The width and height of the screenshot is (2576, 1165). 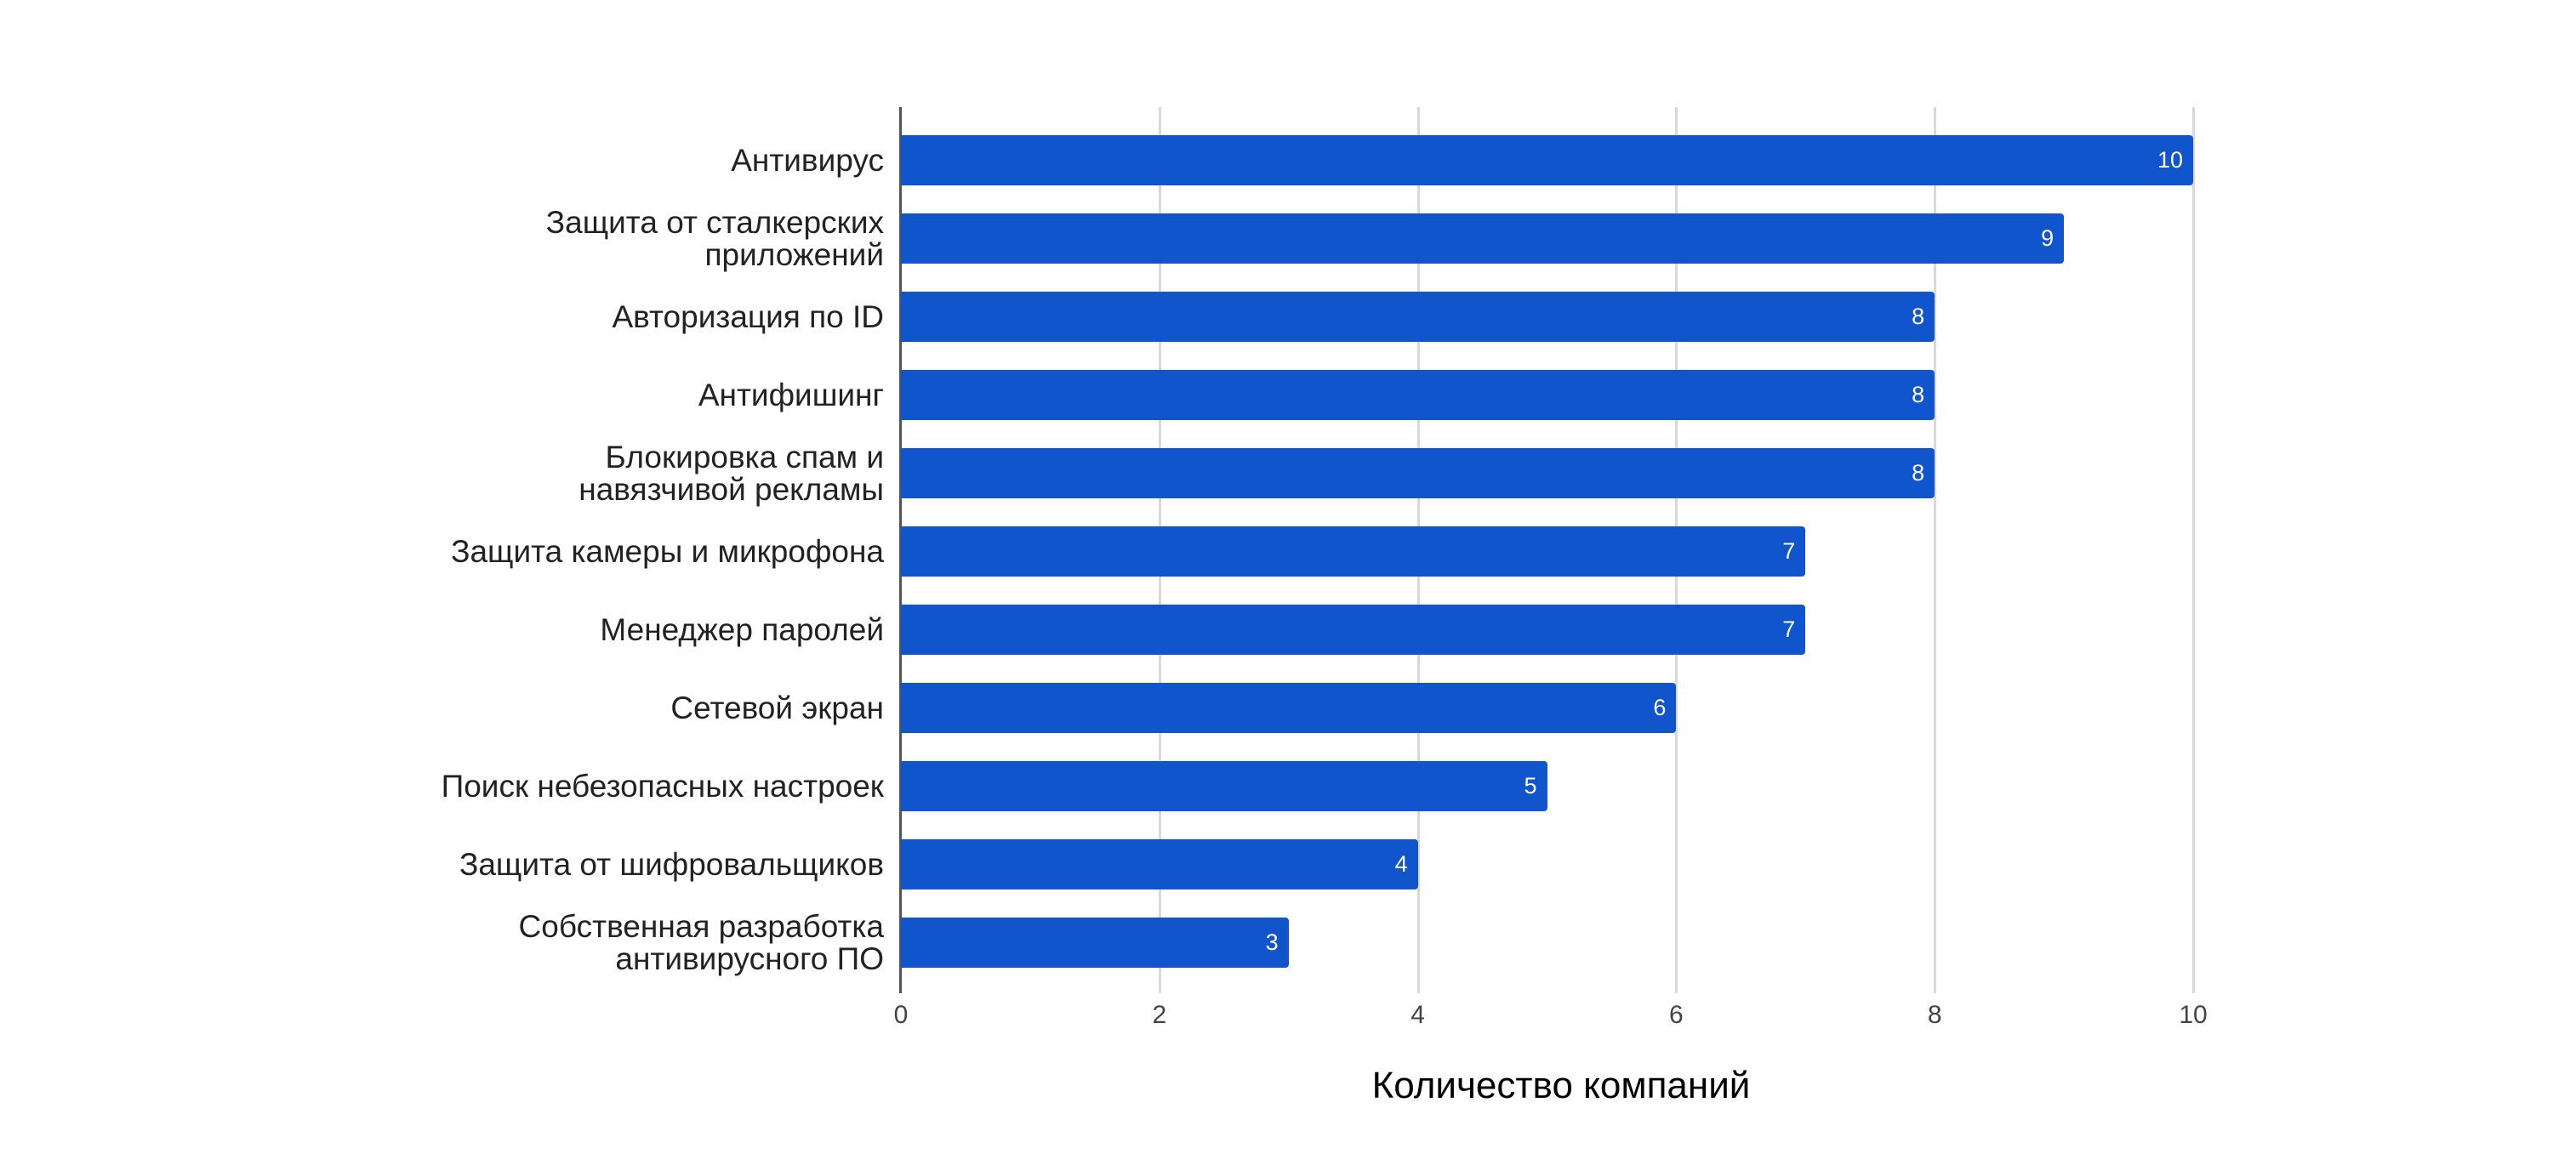 I want to click on x-tick-label: 6, so click(x=1677, y=1015).